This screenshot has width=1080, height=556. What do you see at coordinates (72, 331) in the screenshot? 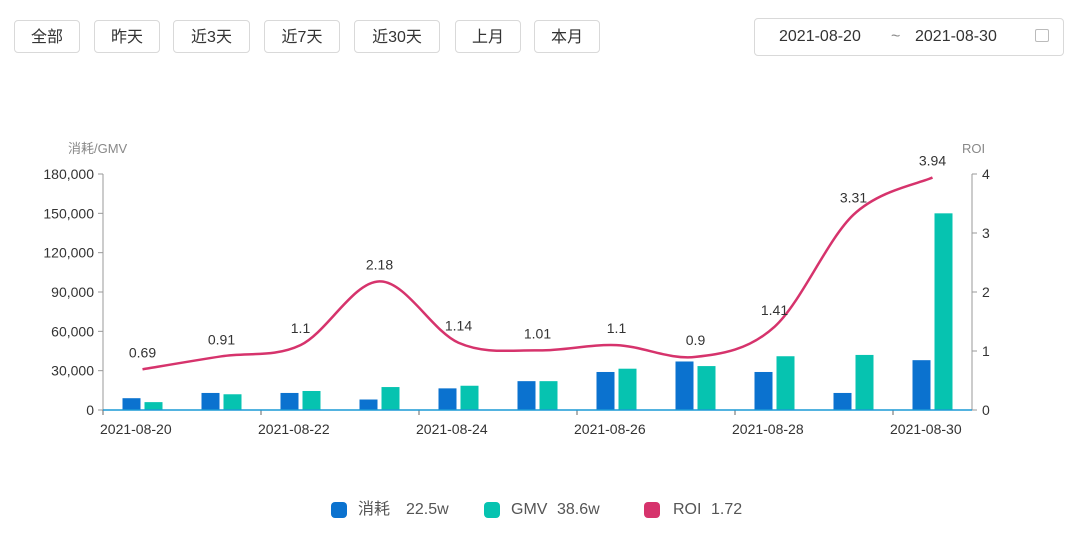
I see `left-tick-label: 60,000` at bounding box center [72, 331].